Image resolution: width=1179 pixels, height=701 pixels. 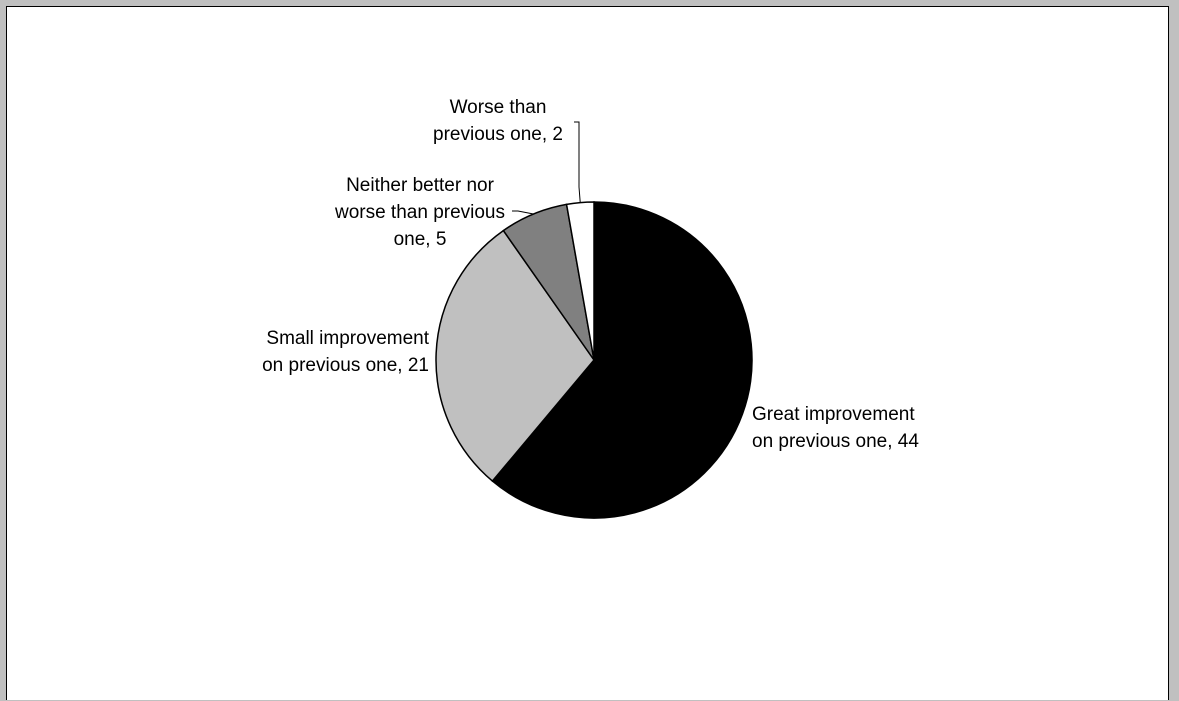 I want to click on slice-label-small-improvement: Small improvement on previous one, 21, so click(x=346, y=352).